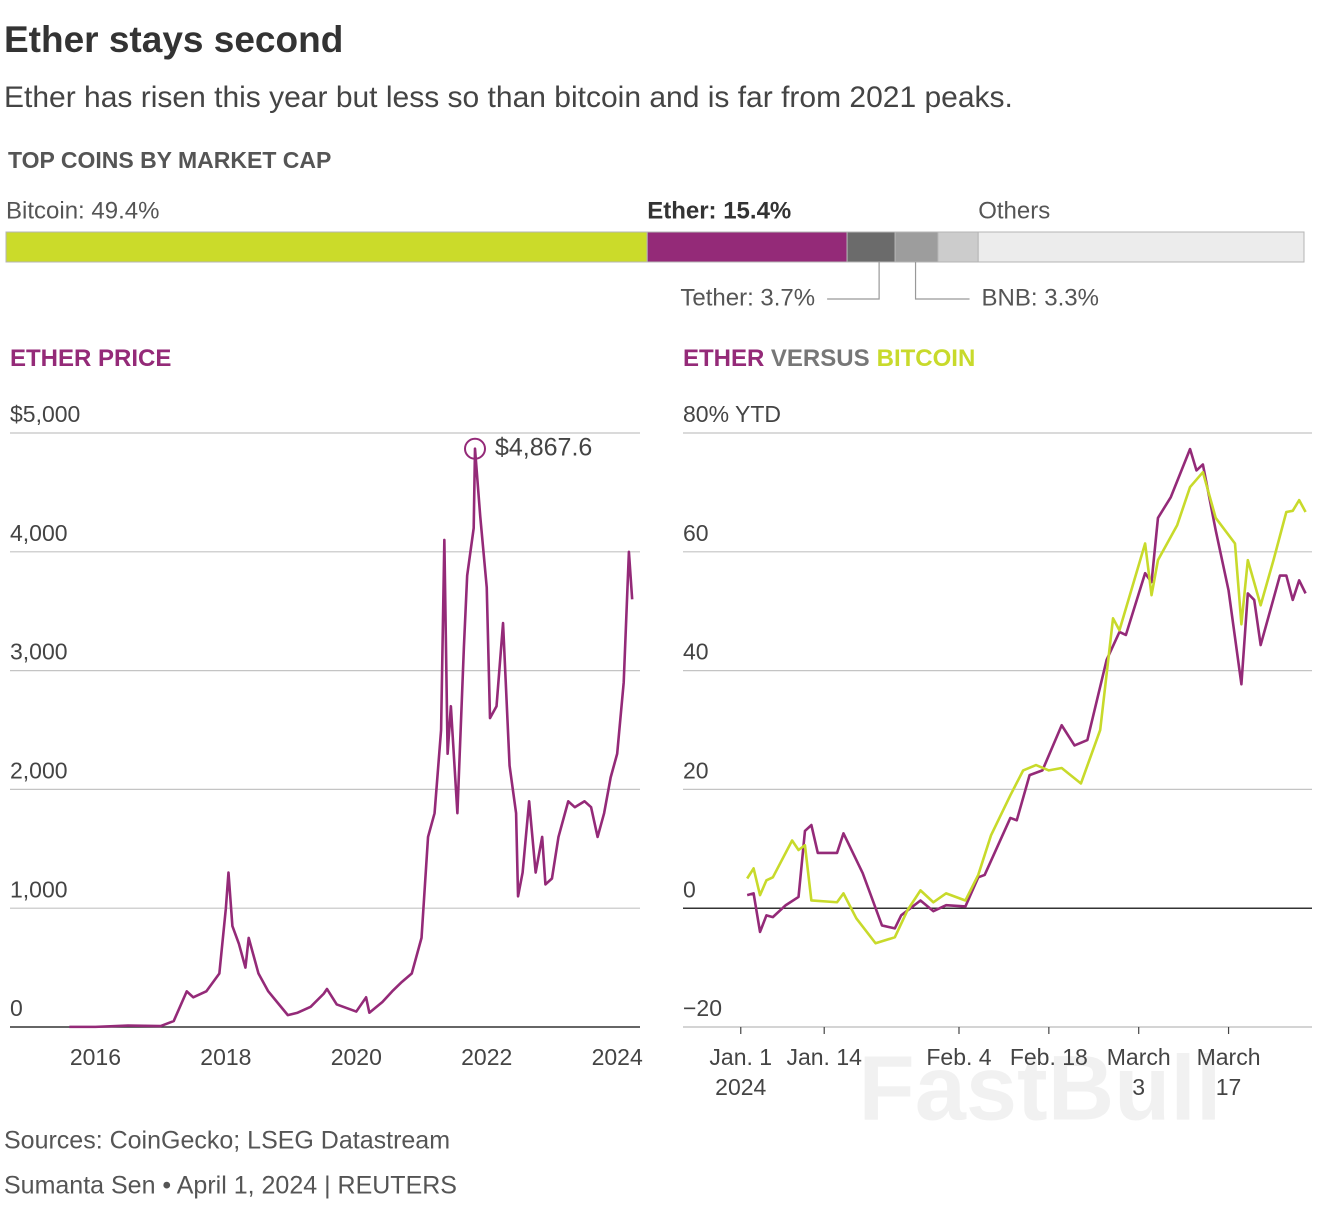 The width and height of the screenshot is (1320, 1220). What do you see at coordinates (173, 39) in the screenshot?
I see `page-title: Ether stays second` at bounding box center [173, 39].